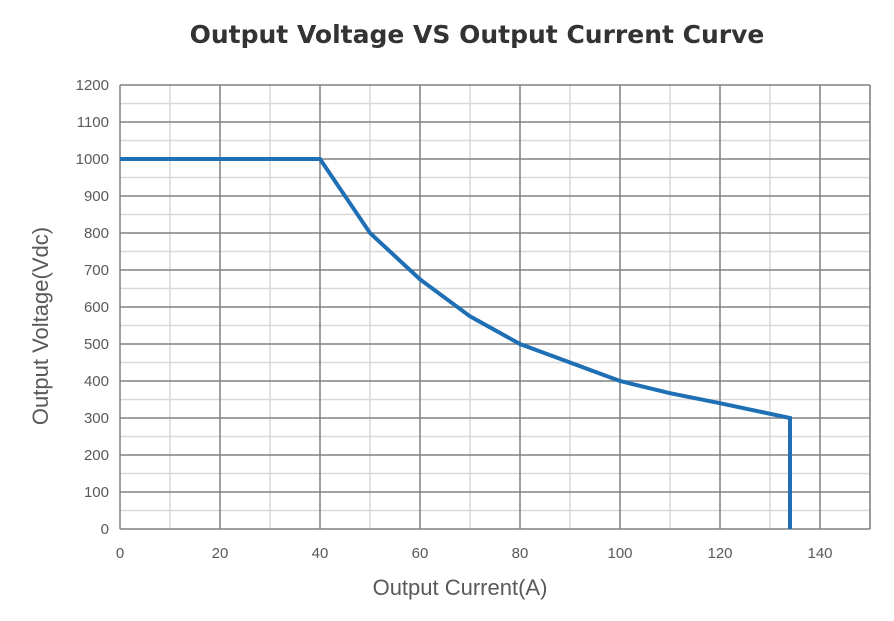 Image resolution: width=894 pixels, height=621 pixels. I want to click on x-tick-label: 40, so click(320, 553).